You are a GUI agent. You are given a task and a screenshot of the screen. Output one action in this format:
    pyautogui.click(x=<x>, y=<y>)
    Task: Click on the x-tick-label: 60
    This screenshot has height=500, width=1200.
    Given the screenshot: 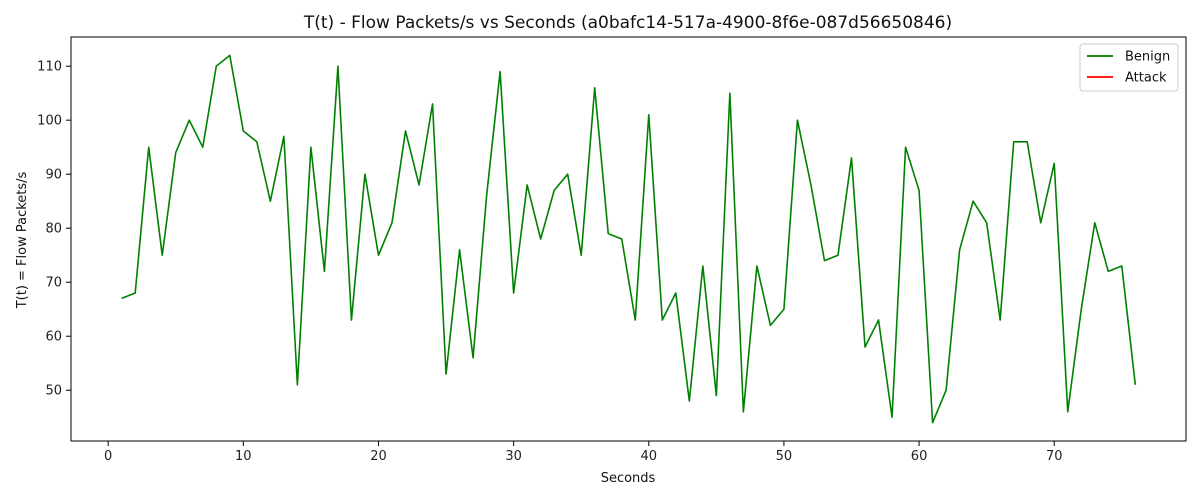 What is the action you would take?
    pyautogui.click(x=919, y=456)
    